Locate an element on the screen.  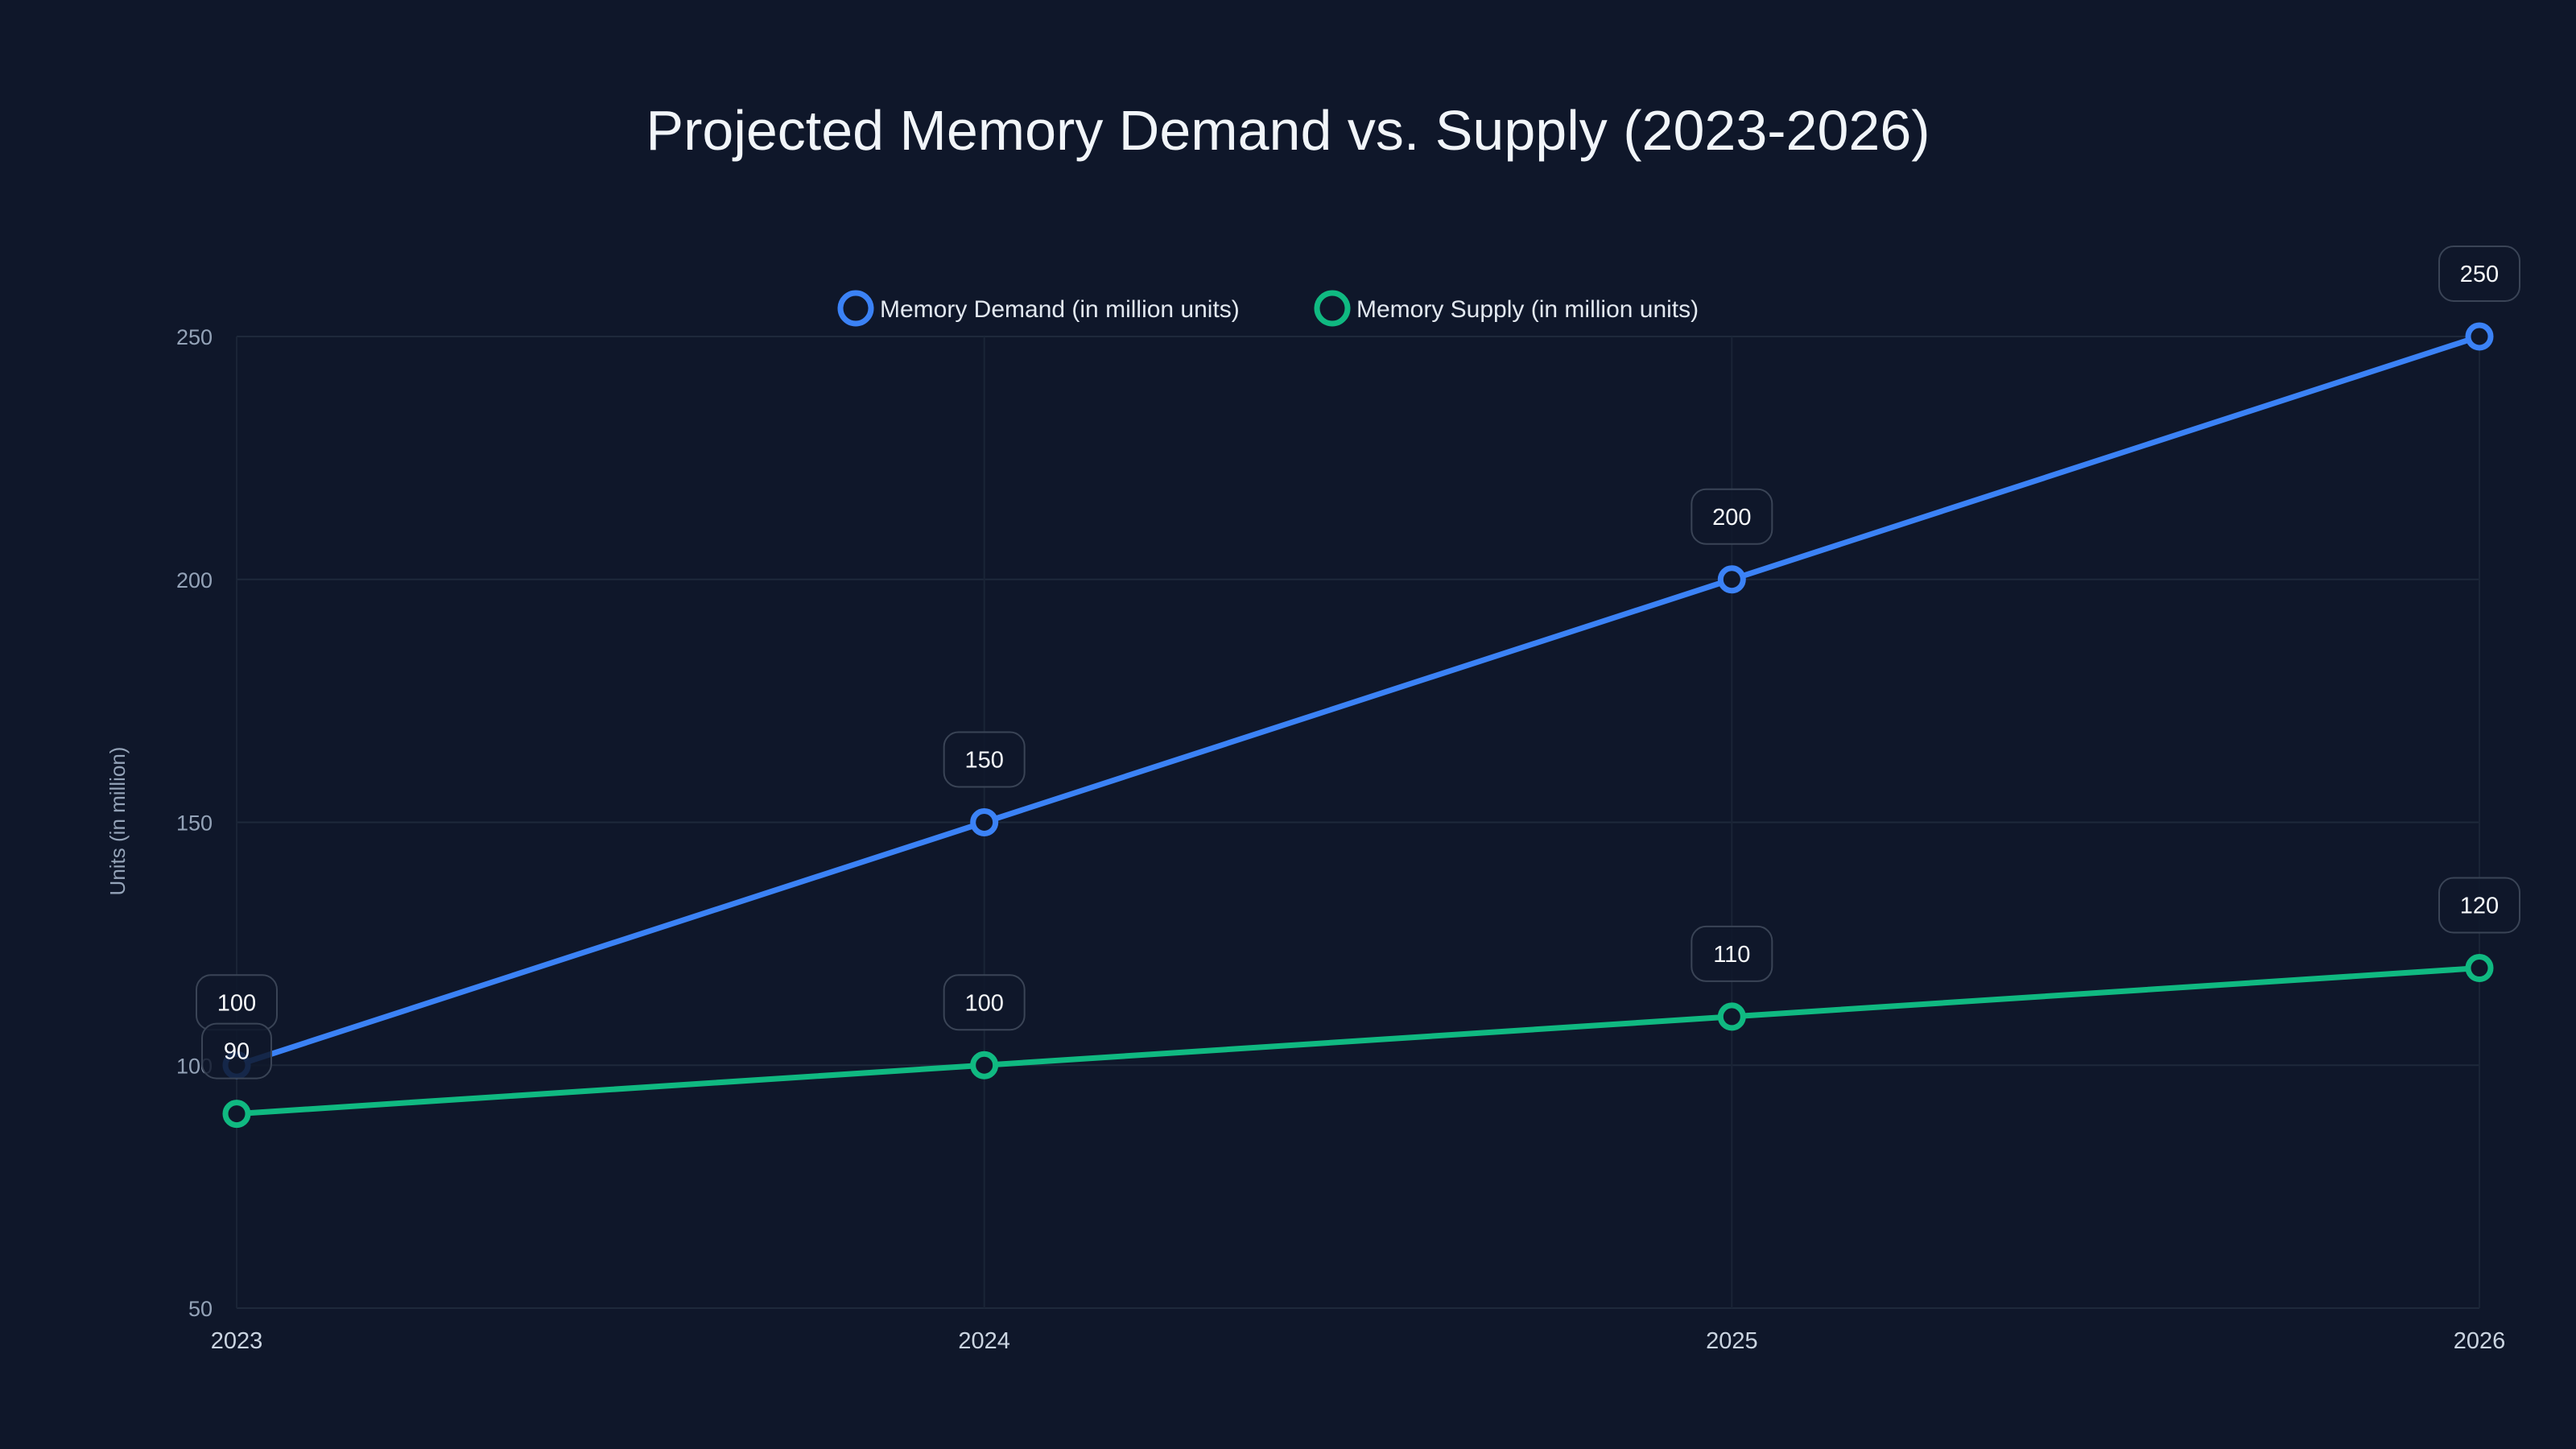
y-tick-label: 200 is located at coordinates (194, 580).